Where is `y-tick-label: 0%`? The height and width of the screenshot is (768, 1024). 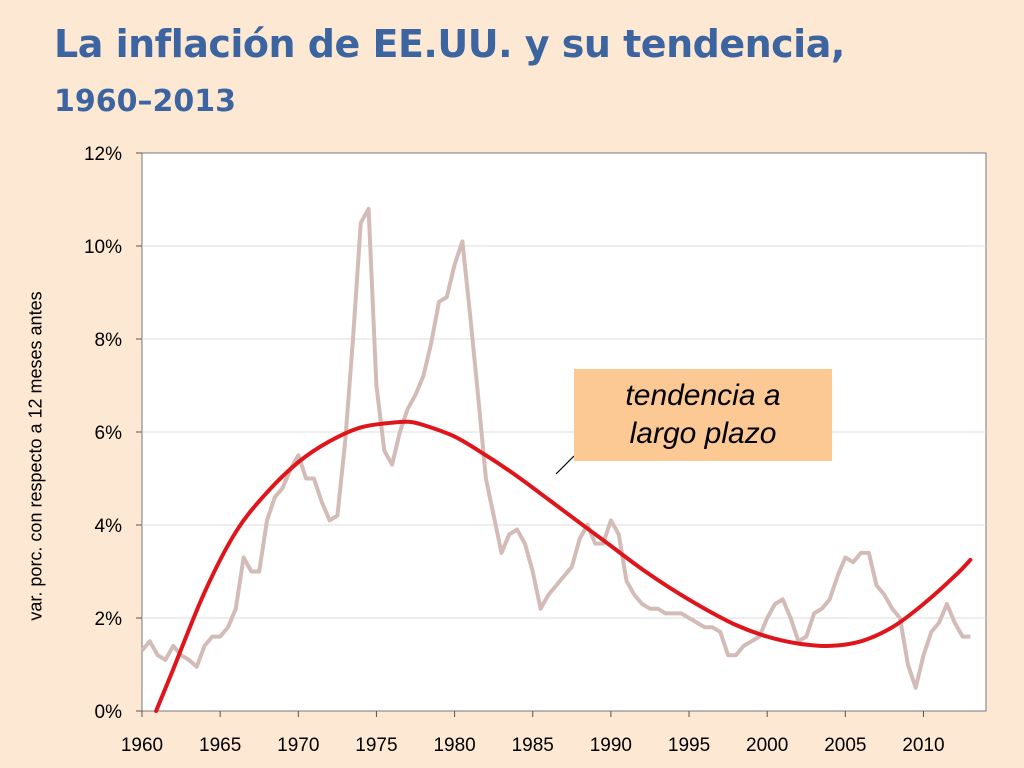 y-tick-label: 0% is located at coordinates (109, 712).